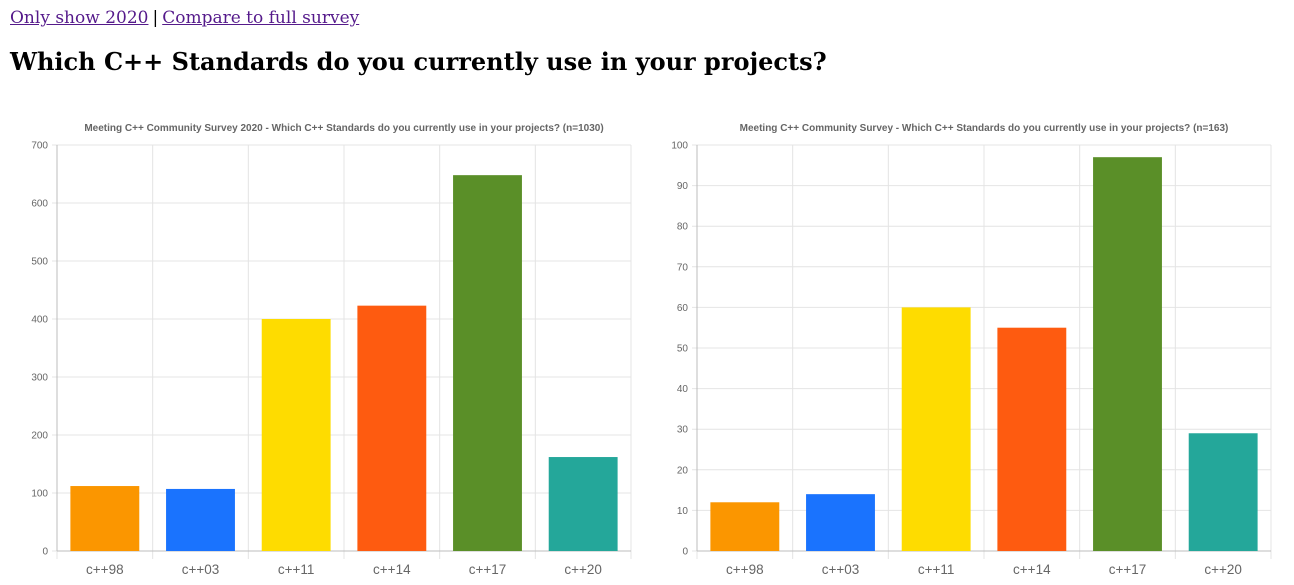 The height and width of the screenshot is (585, 1294). I want to click on y-tick-label: 200, so click(39, 436).